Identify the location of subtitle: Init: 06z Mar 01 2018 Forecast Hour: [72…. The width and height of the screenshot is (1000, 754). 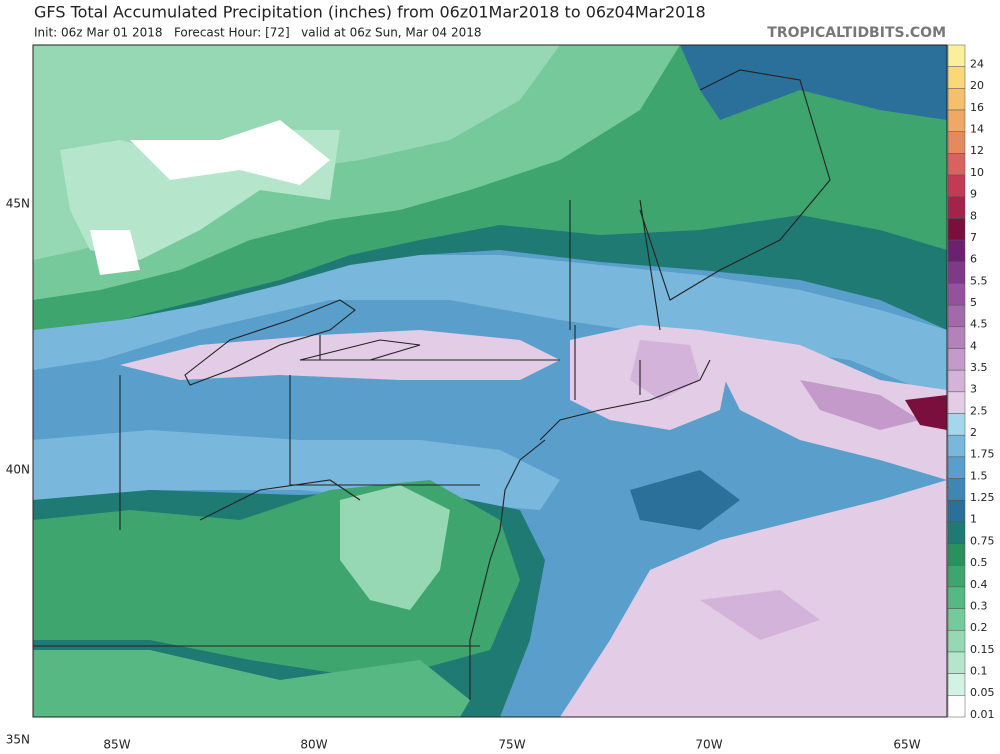
(258, 33).